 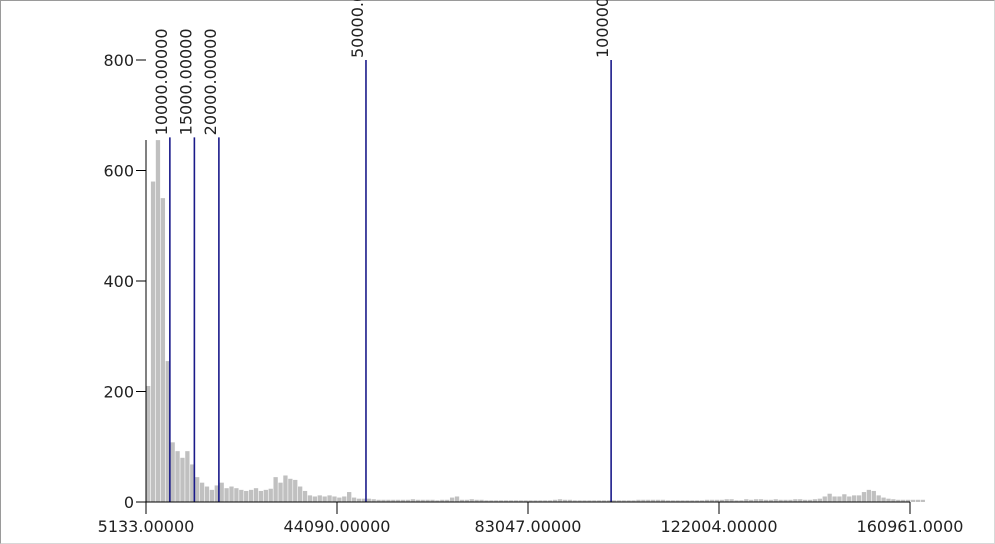 What do you see at coordinates (161, 81) in the screenshot?
I see `marker-label: 10000.00000` at bounding box center [161, 81].